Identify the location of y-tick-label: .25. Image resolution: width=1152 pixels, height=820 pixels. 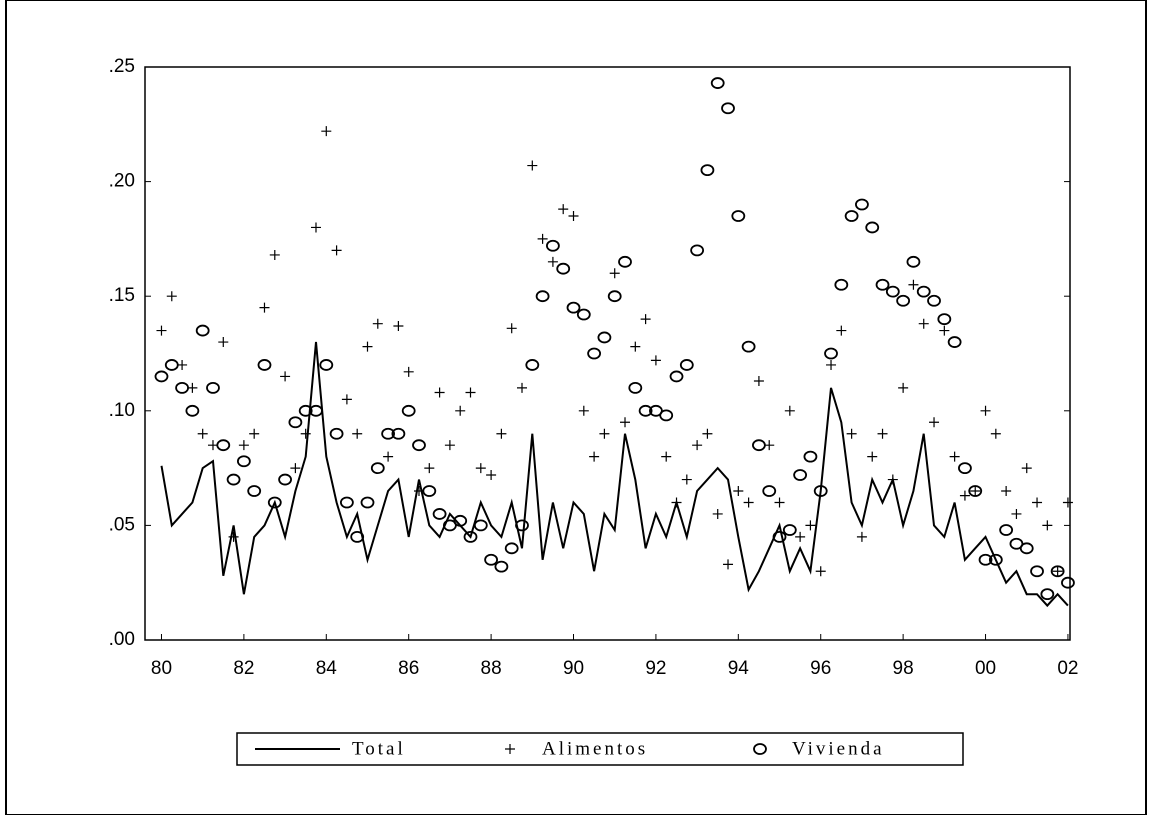
(122, 66).